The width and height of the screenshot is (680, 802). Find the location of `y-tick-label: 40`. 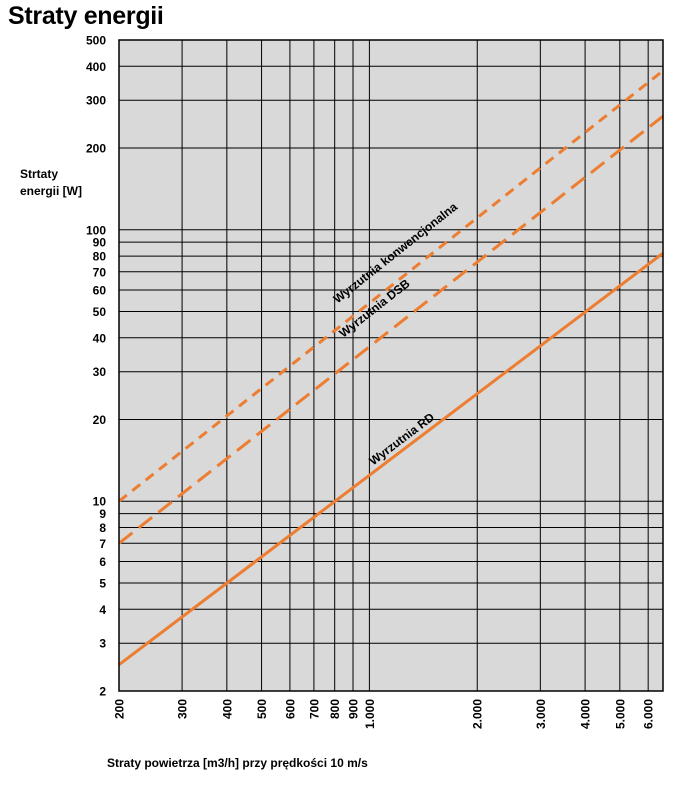

y-tick-label: 40 is located at coordinates (100, 338).